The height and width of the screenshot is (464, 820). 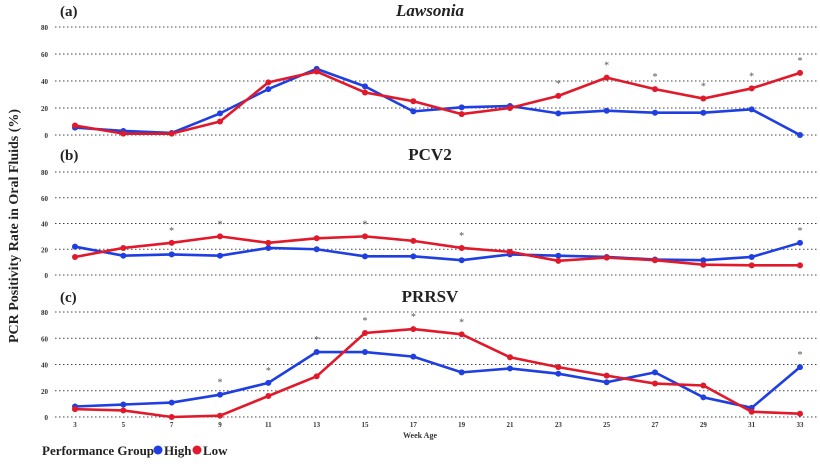 What do you see at coordinates (197, 450) in the screenshot?
I see `legend-marker-low` at bounding box center [197, 450].